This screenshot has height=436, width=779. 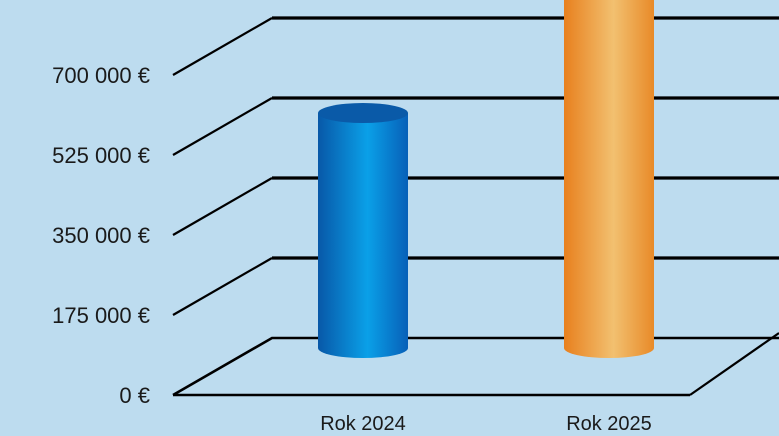 I want to click on bar-rok-2025, so click(x=609, y=179).